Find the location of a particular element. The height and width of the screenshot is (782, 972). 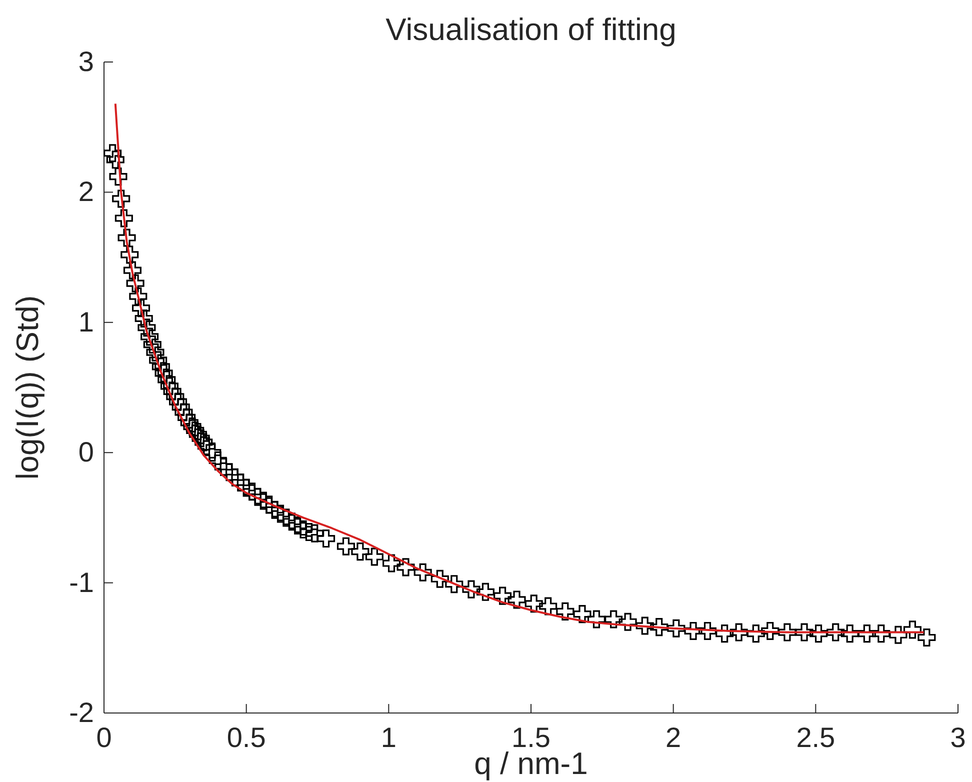

y-axis-title: log(I(q)) (Std) is located at coordinates (27, 387).